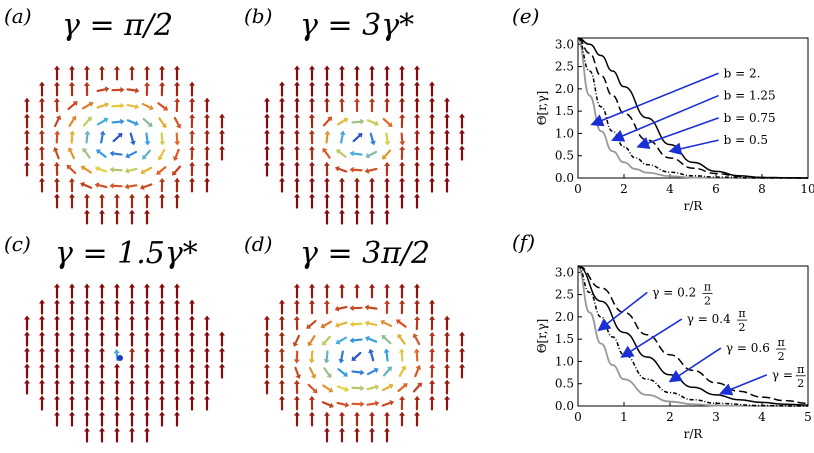  Describe the element at coordinates (782, 375) in the screenshot. I see `annotation-label: γ =` at that location.